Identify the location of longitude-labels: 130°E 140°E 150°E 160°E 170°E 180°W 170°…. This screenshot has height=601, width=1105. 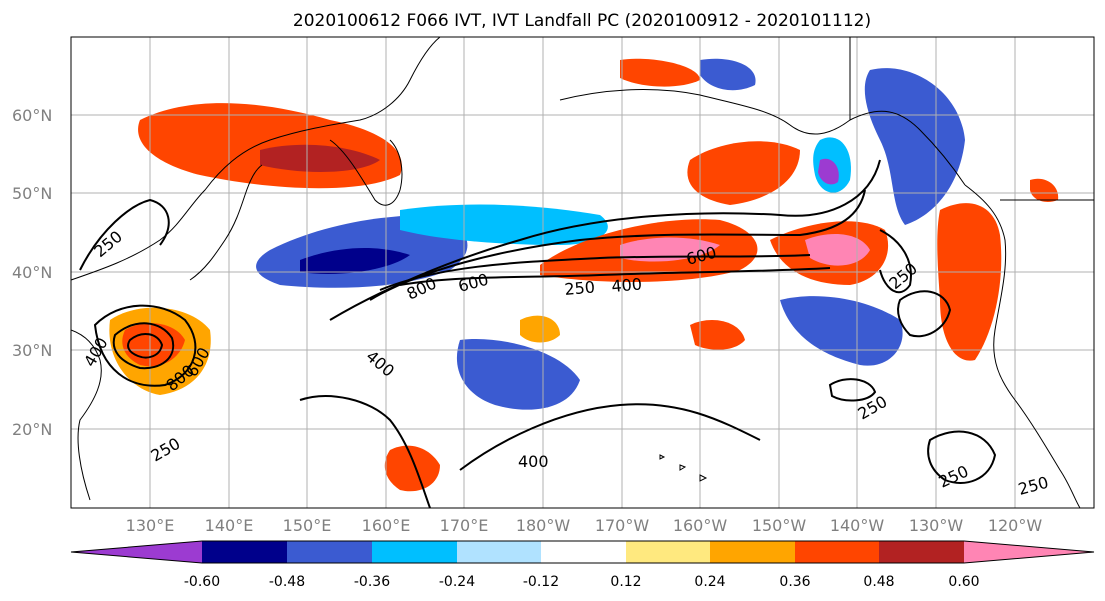
(584, 525).